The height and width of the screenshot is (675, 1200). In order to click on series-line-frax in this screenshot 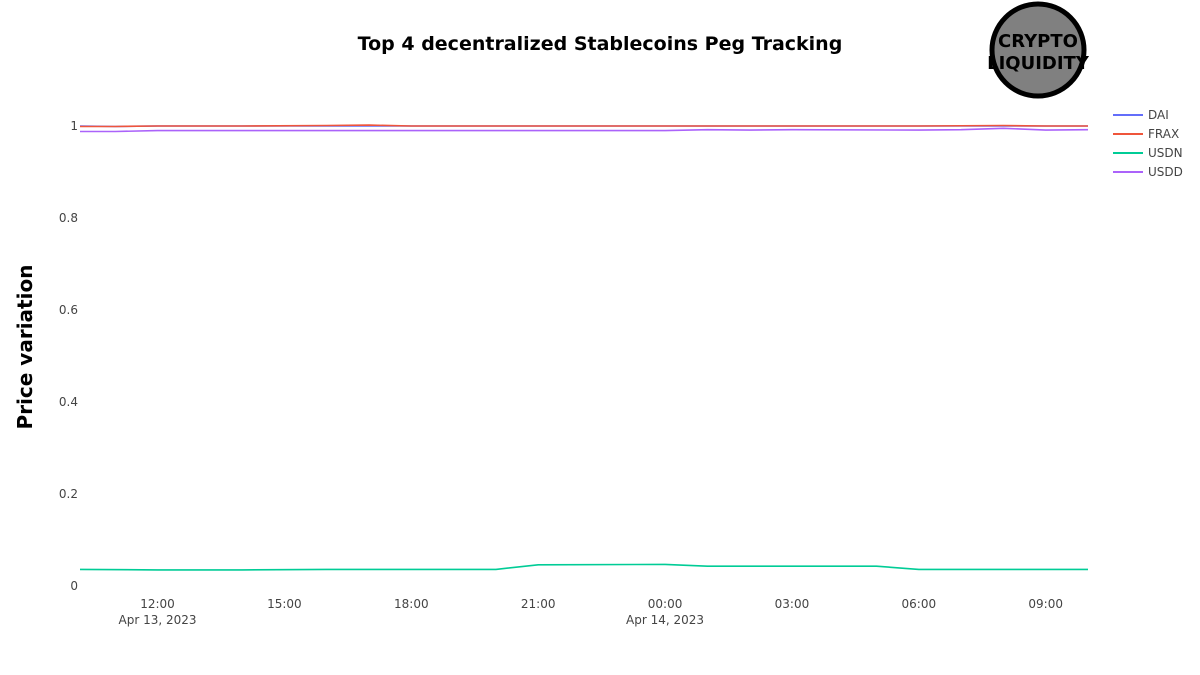, I will do `click(584, 126)`.